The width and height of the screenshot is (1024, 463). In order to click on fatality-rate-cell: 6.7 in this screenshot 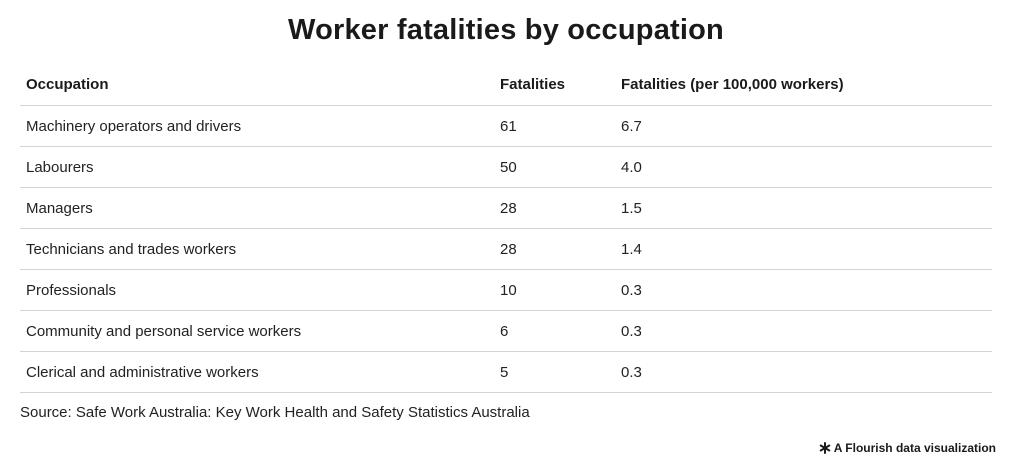, I will do `click(803, 126)`.